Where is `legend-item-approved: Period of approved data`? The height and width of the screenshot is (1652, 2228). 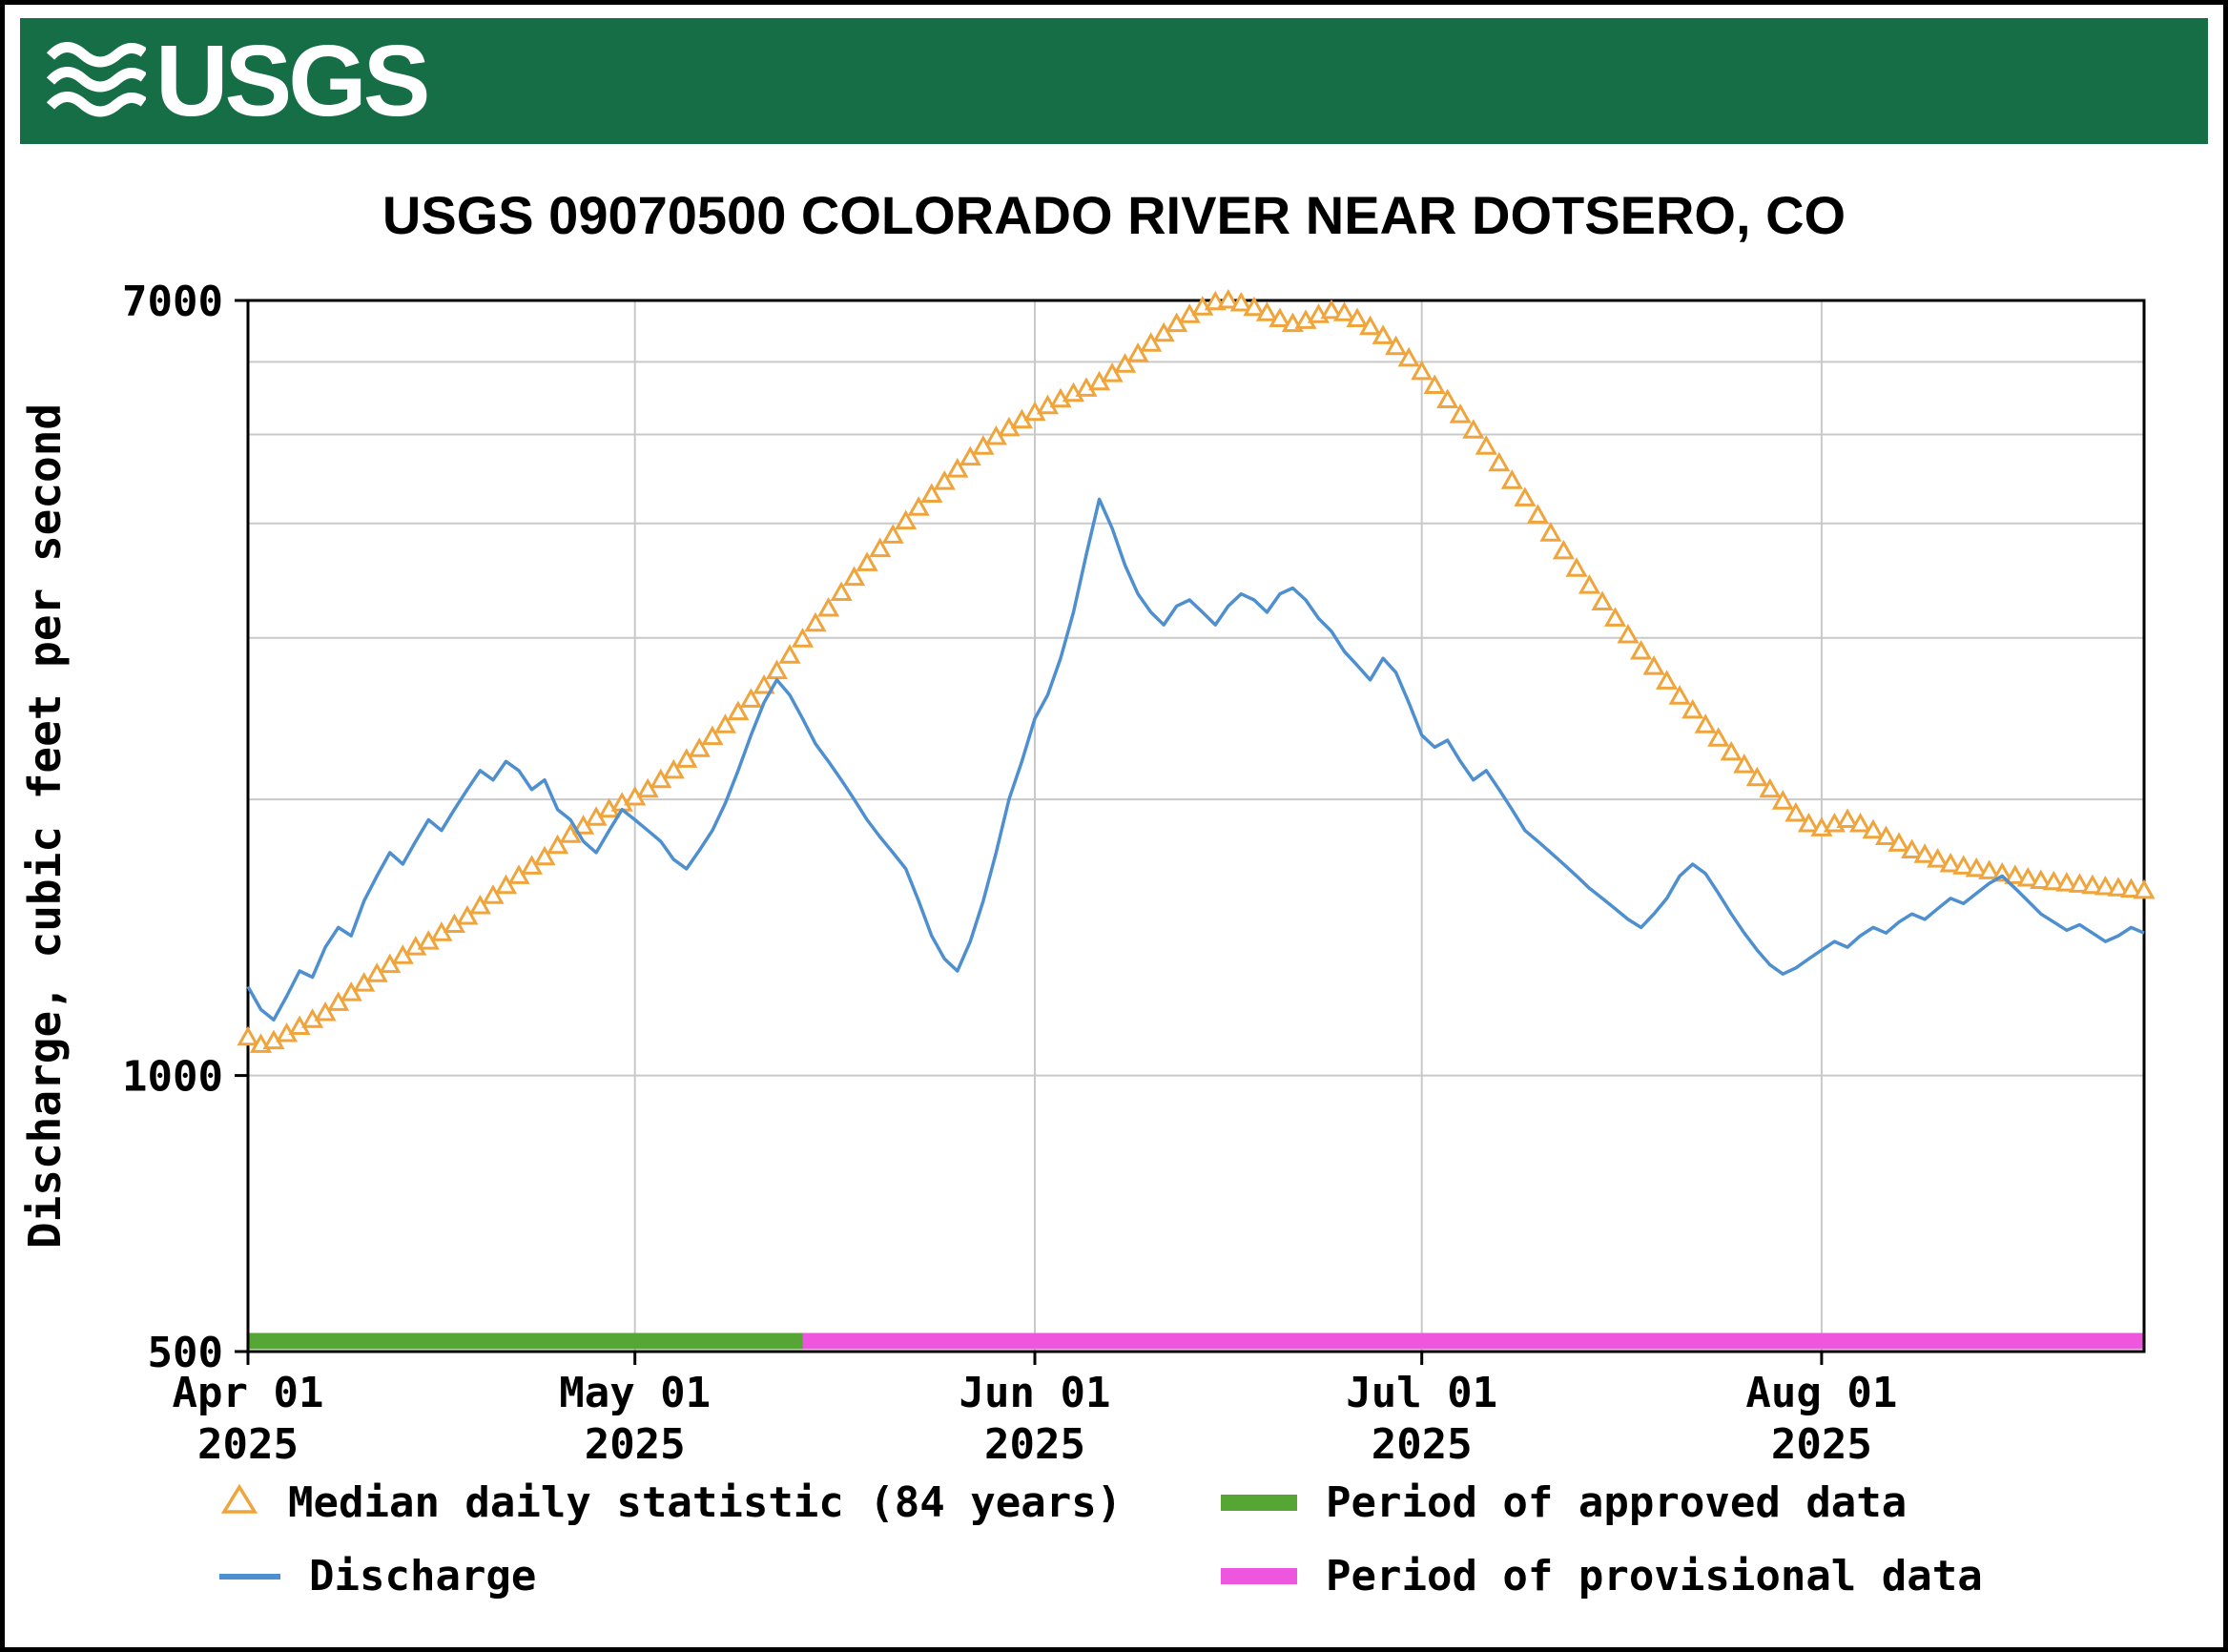 legend-item-approved: Period of approved data is located at coordinates (1602, 1502).